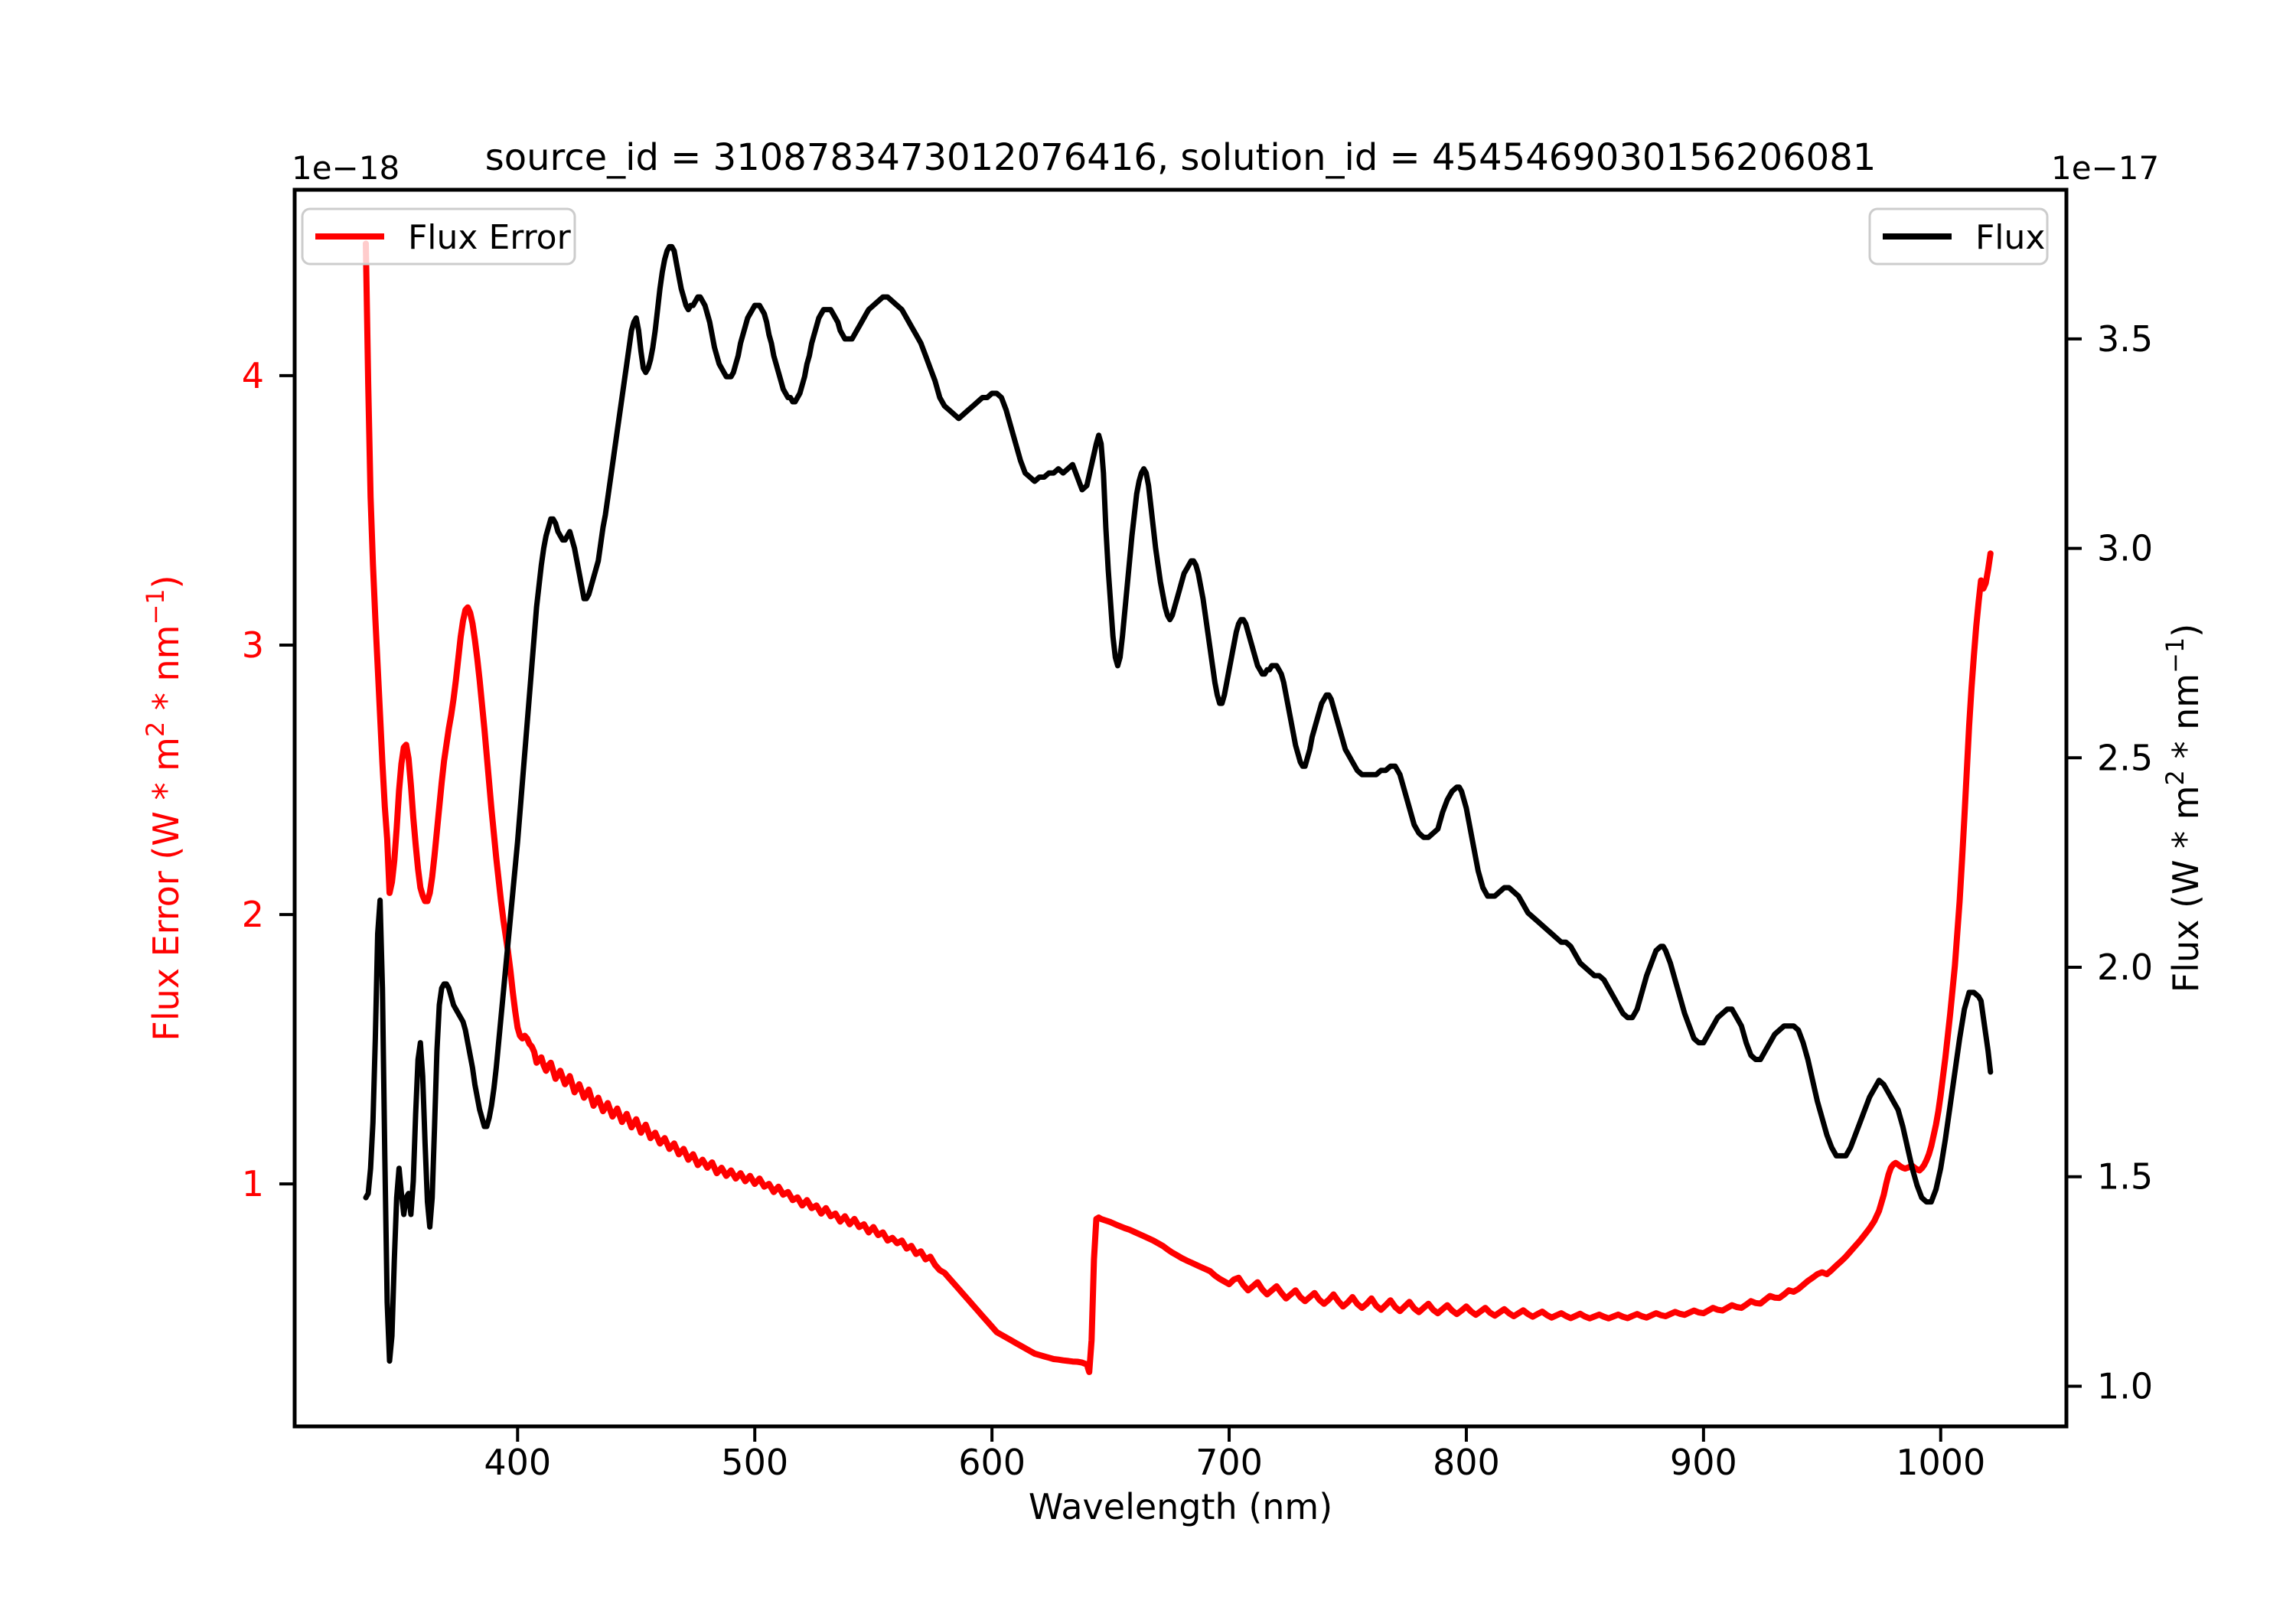 Image resolution: width=2296 pixels, height=1607 pixels. Describe the element at coordinates (155, 729) in the screenshot. I see `left-axis-title-segment: 2` at that location.